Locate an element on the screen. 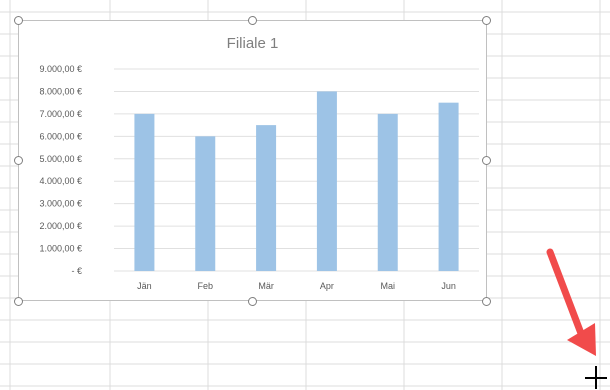 This screenshot has height=390, width=610. x-tick-label: Jän is located at coordinates (144, 286).